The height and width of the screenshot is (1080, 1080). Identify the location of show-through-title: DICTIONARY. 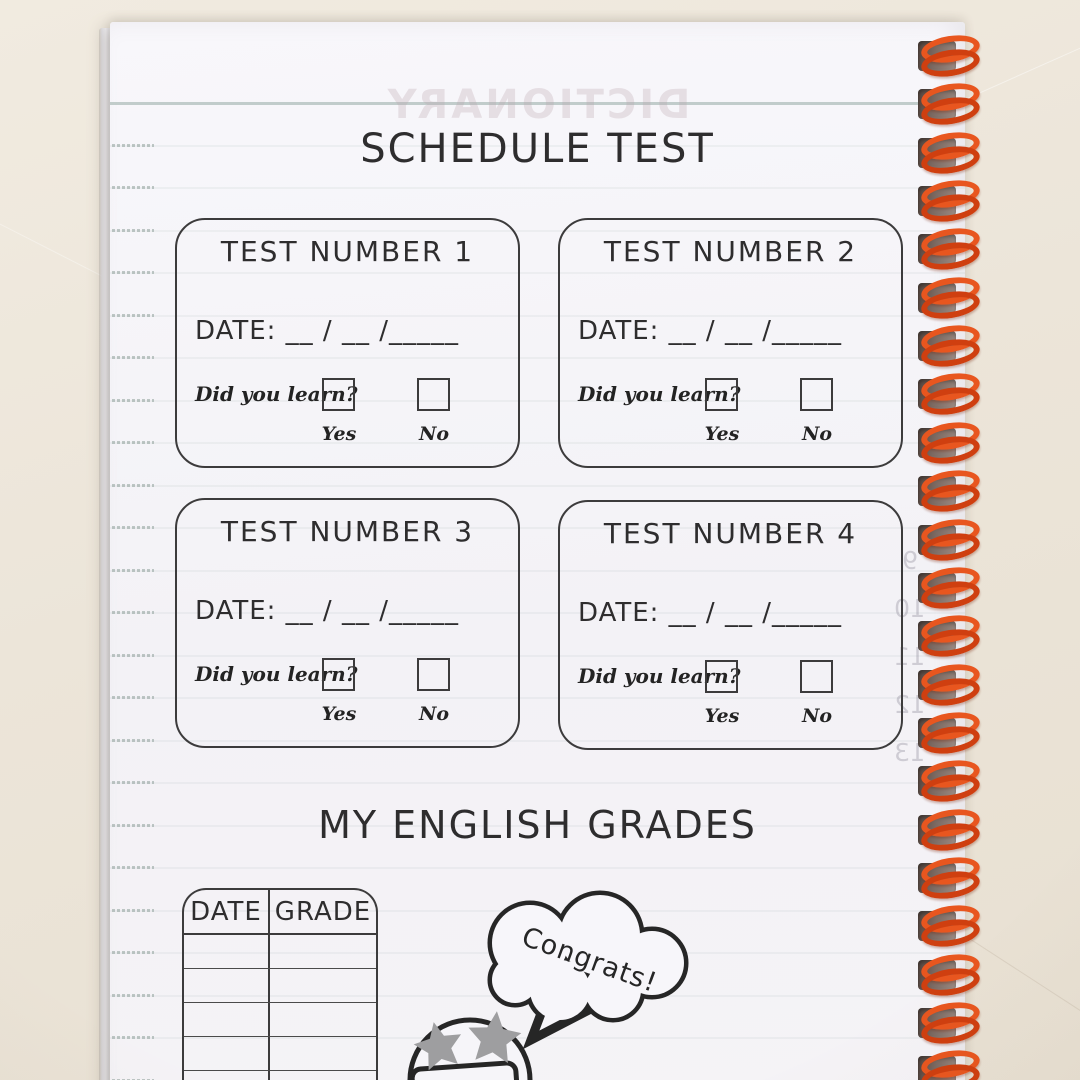
(537, 105).